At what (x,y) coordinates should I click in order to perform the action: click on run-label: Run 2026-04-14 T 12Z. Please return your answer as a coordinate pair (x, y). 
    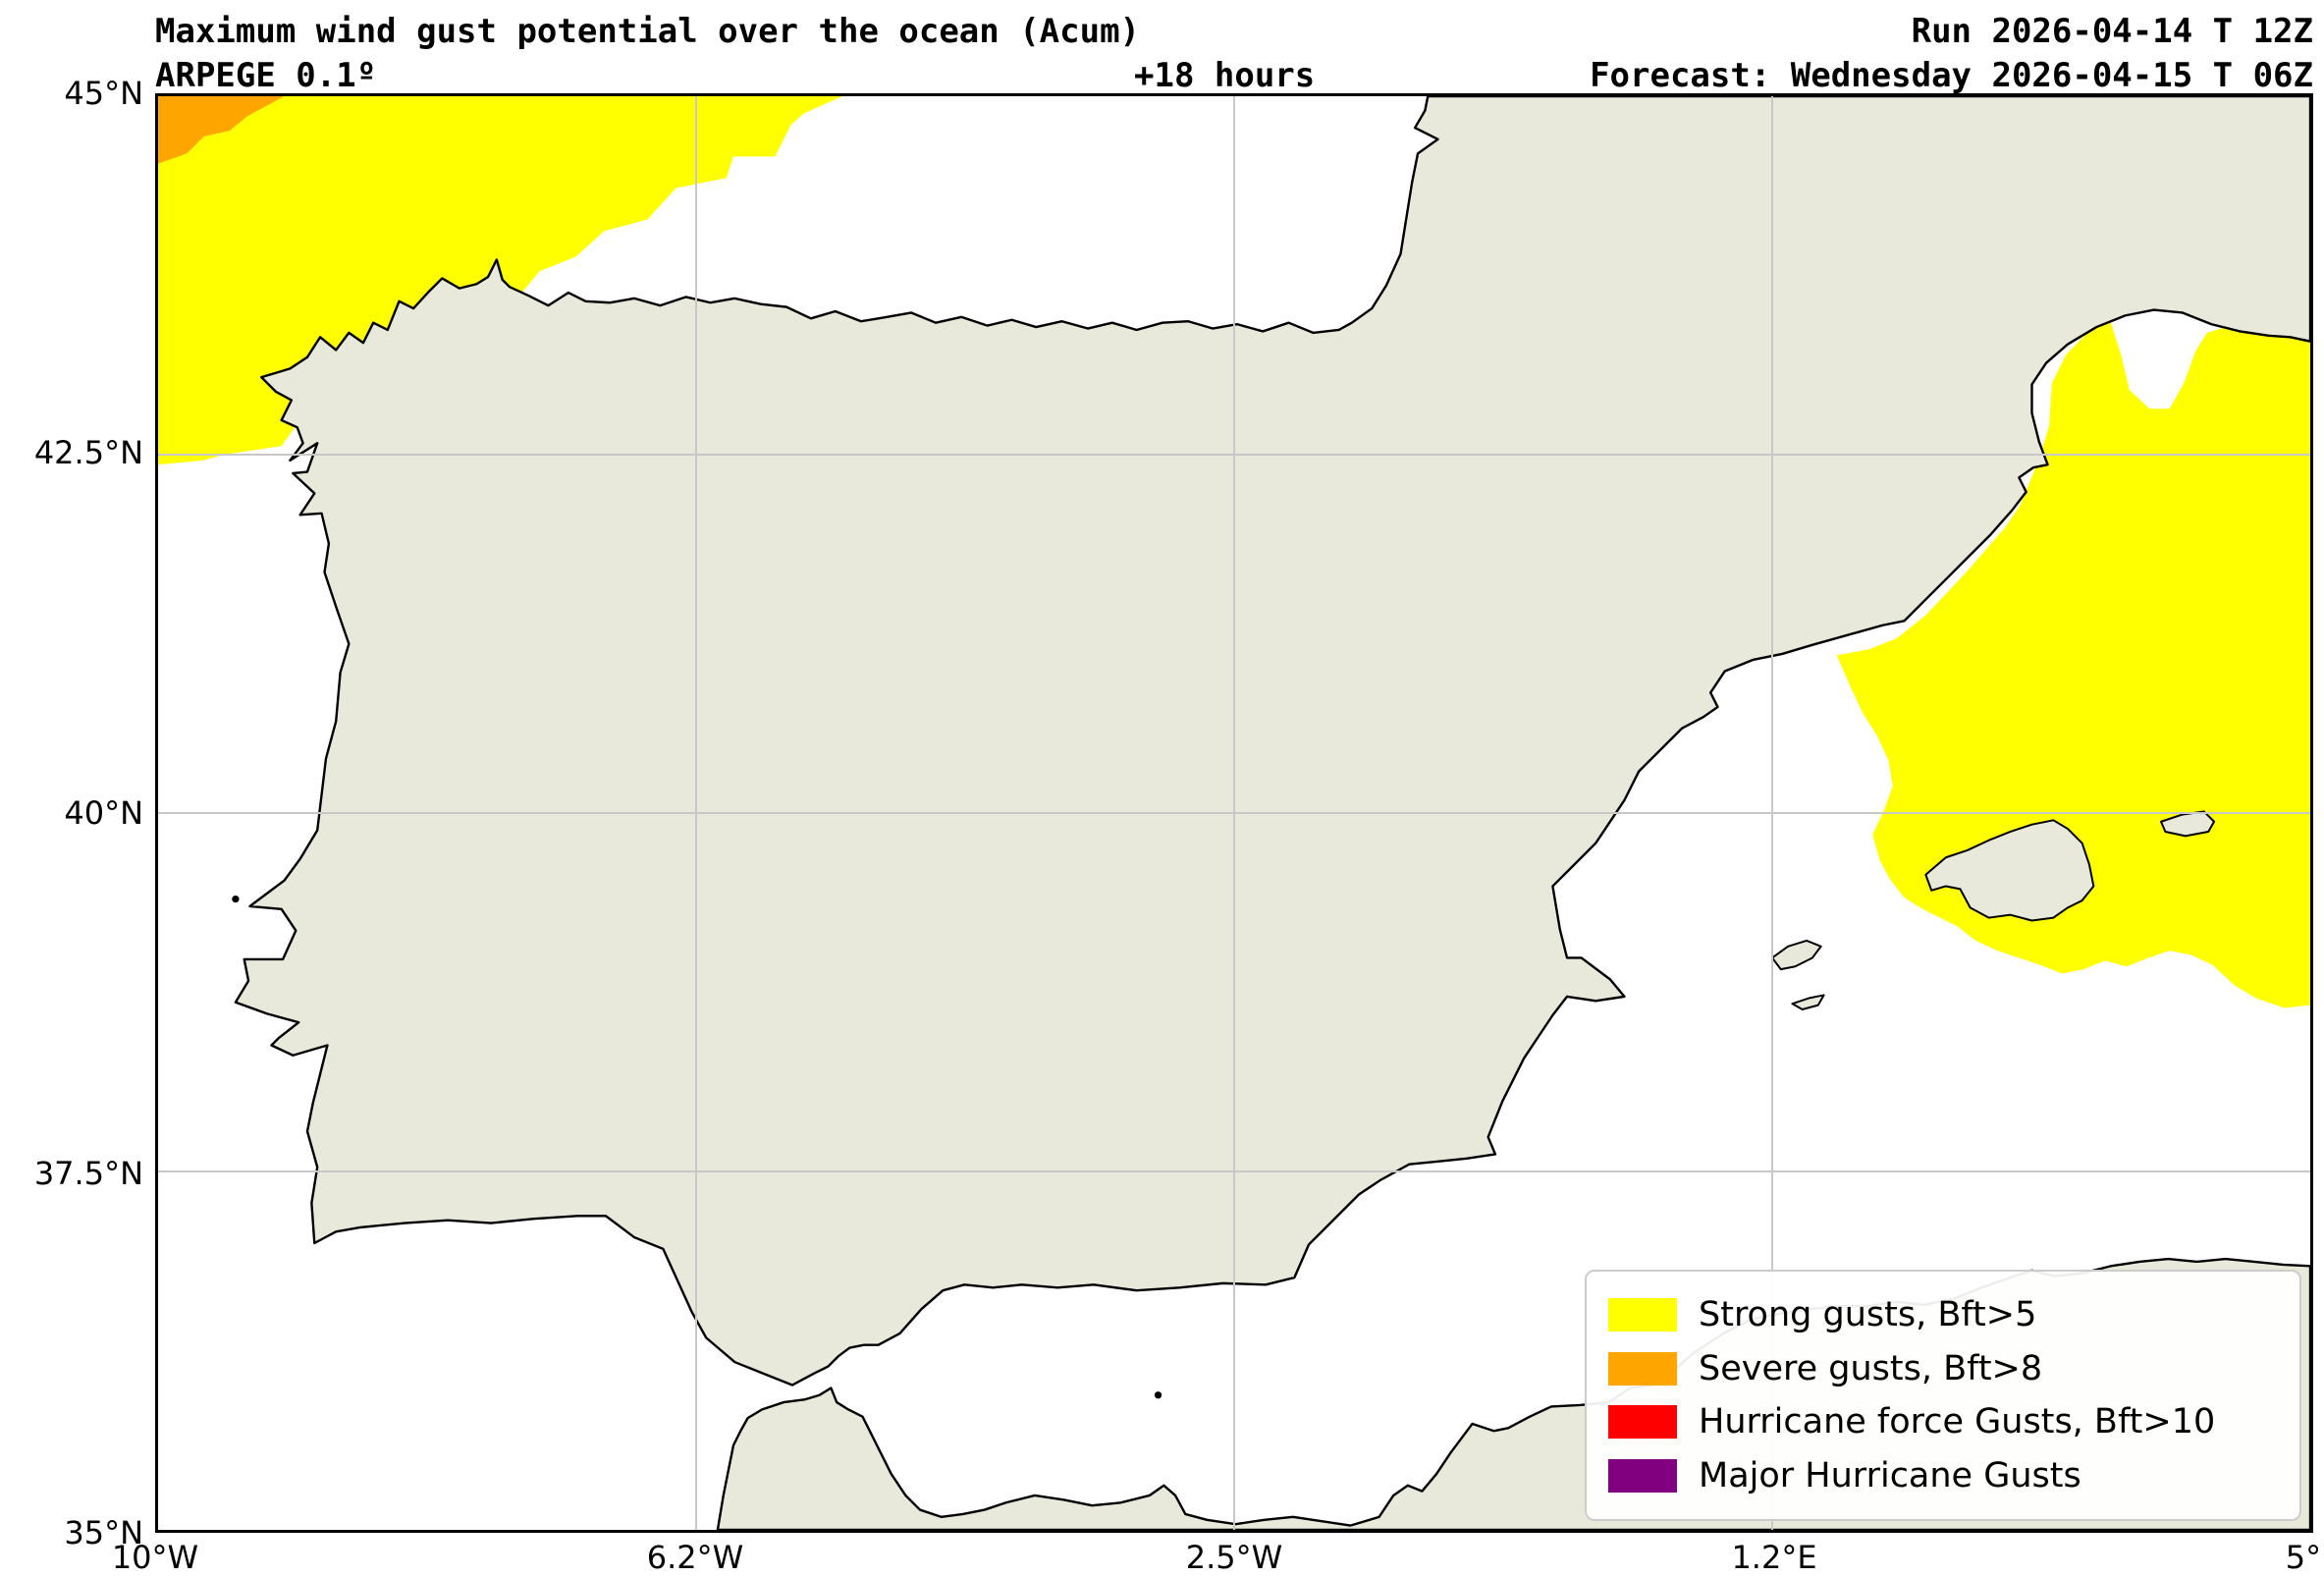
    Looking at the image, I should click on (2112, 31).